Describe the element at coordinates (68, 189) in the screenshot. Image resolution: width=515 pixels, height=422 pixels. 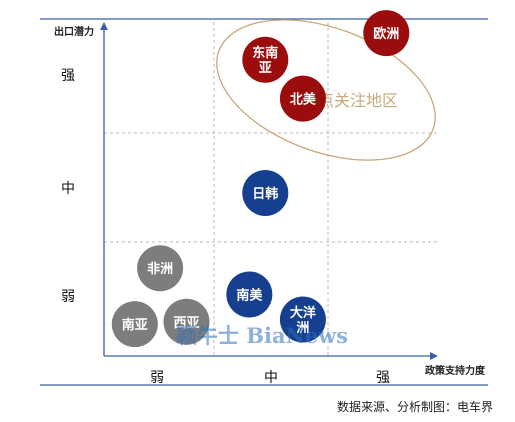
I see `y-tick-label-2: 中` at that location.